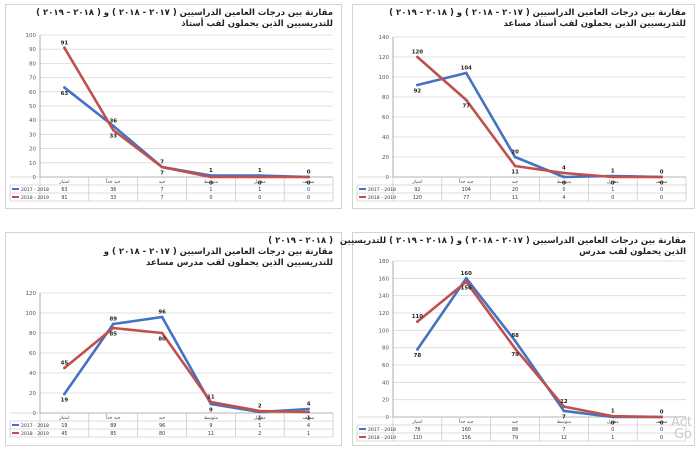 Image resolution: width=700 pixels, height=450 pixels. I want to click on chart-title-line: للتدريسيين الذين يحملون لقب مدرس مساعد, so click(239, 263).